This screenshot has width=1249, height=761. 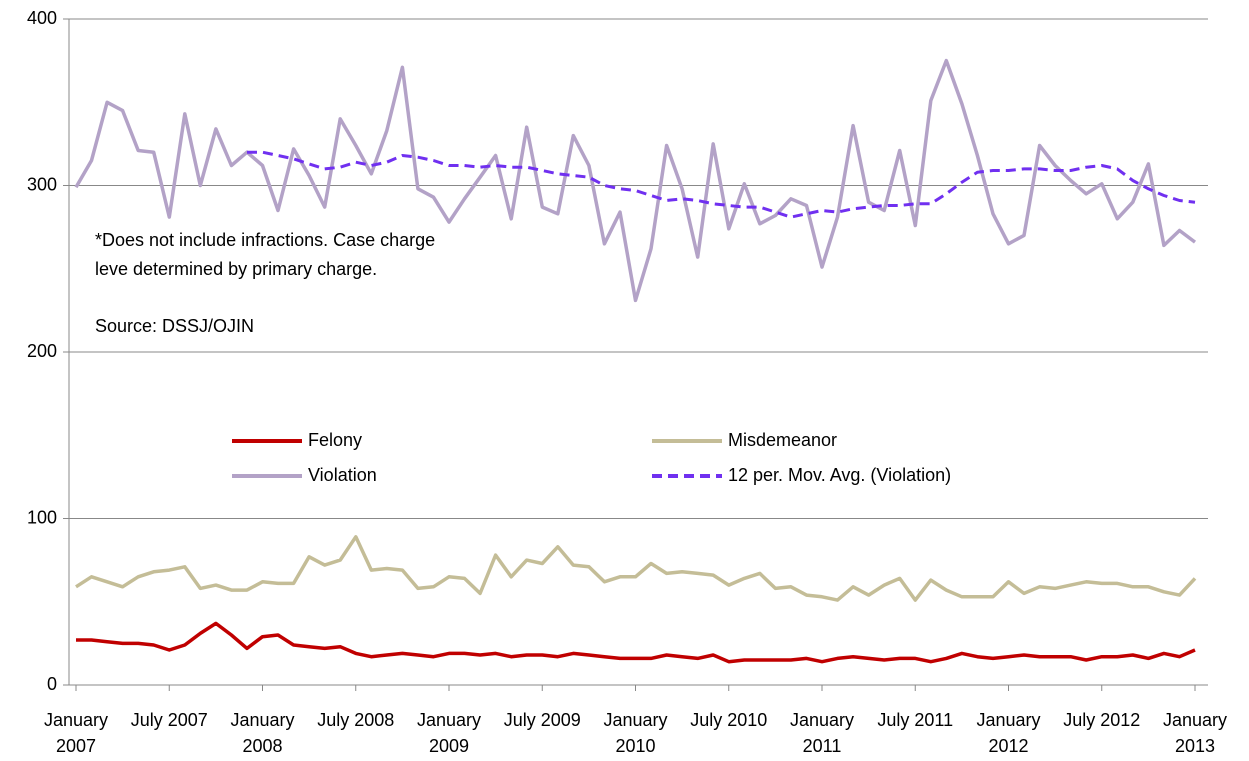 What do you see at coordinates (542, 720) in the screenshot?
I see `x-tick-label: July 2009` at bounding box center [542, 720].